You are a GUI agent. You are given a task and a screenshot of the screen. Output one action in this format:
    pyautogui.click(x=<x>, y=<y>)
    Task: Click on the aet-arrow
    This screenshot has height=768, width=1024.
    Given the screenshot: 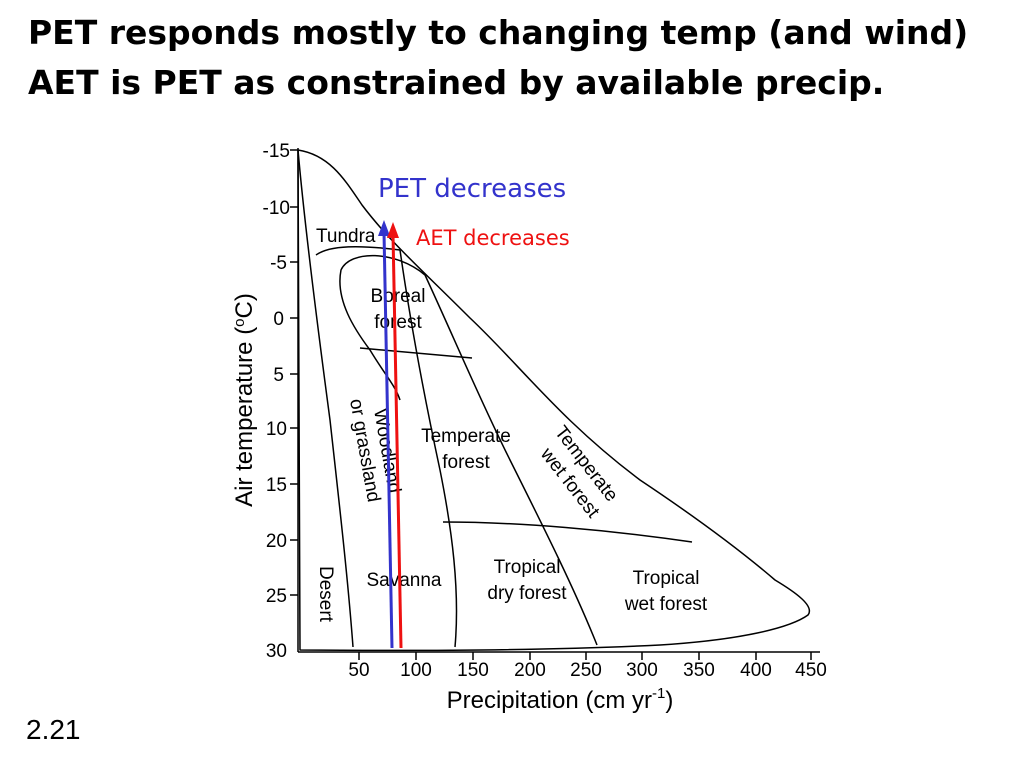 What is the action you would take?
    pyautogui.click(x=395, y=435)
    